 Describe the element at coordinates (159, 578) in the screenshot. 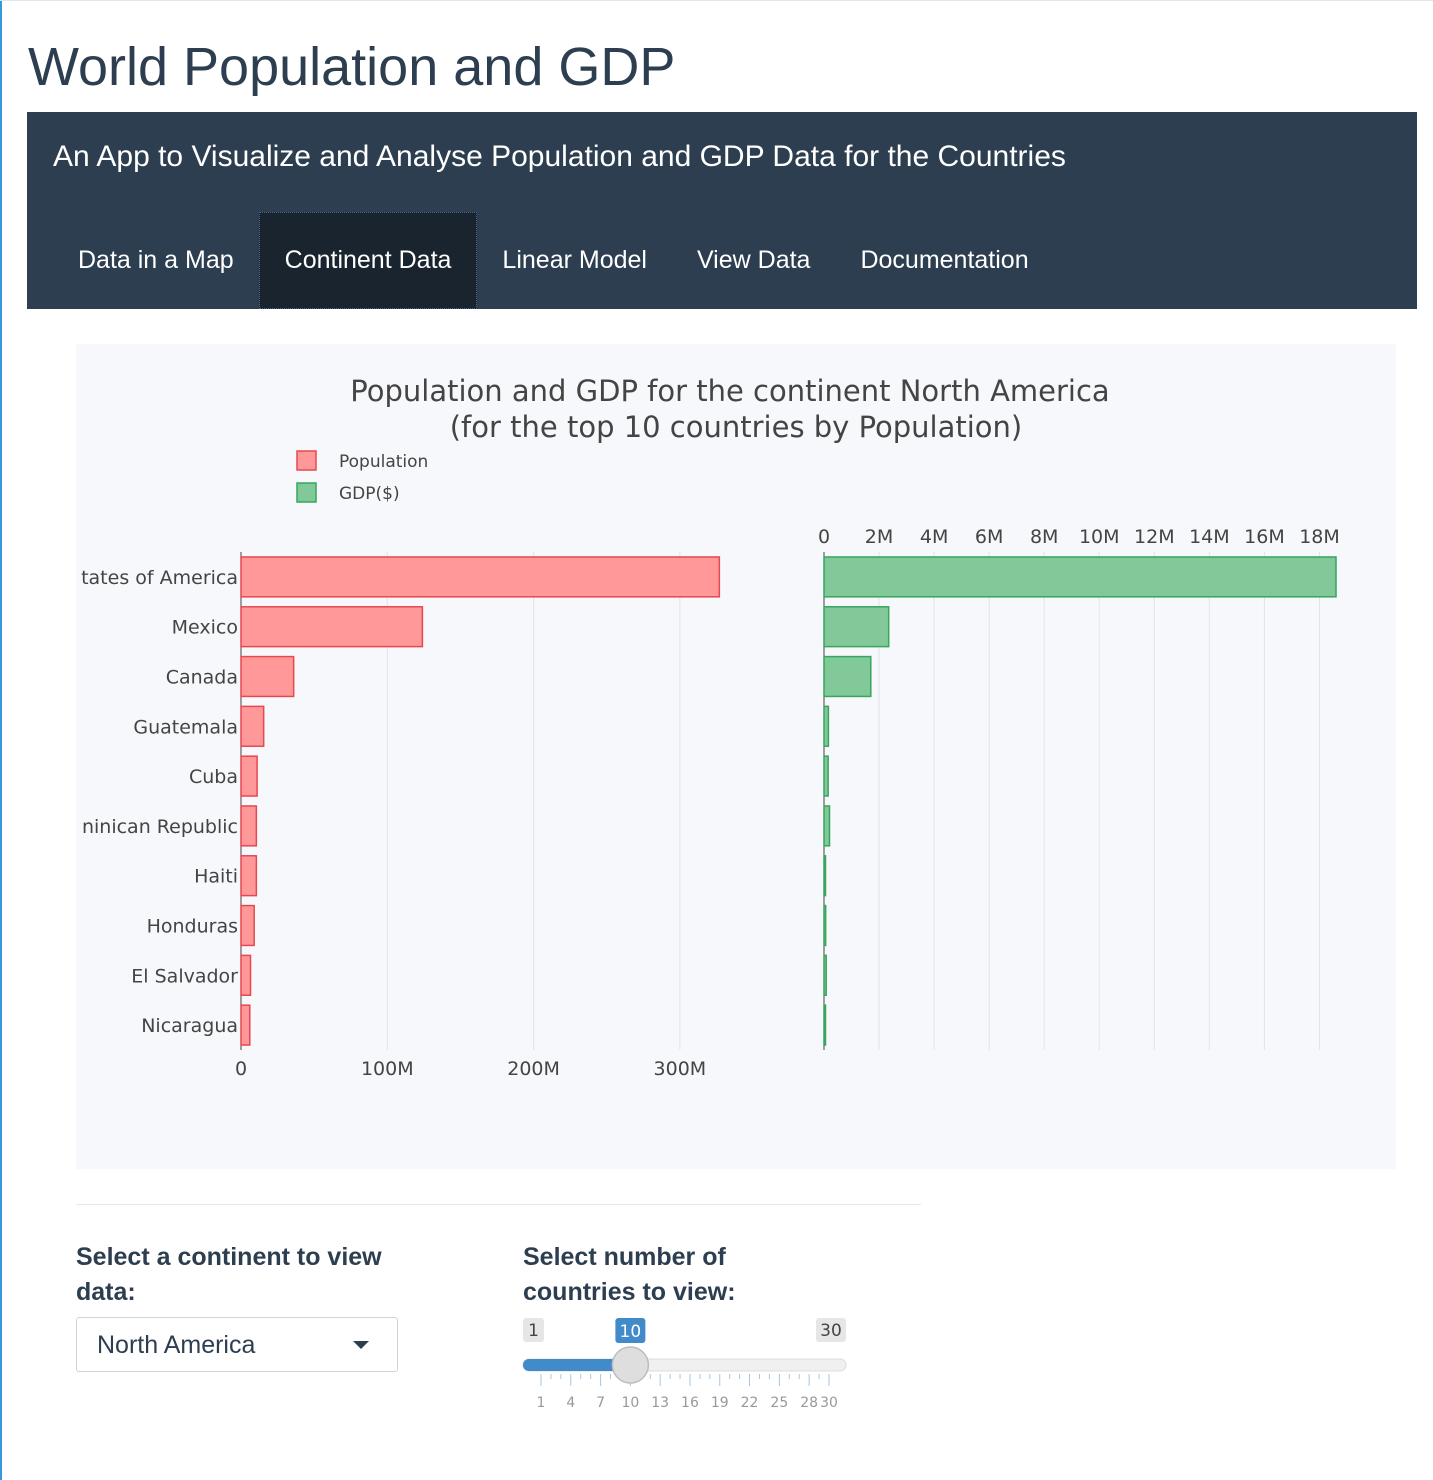

I see `category-label-0: tates of America` at that location.